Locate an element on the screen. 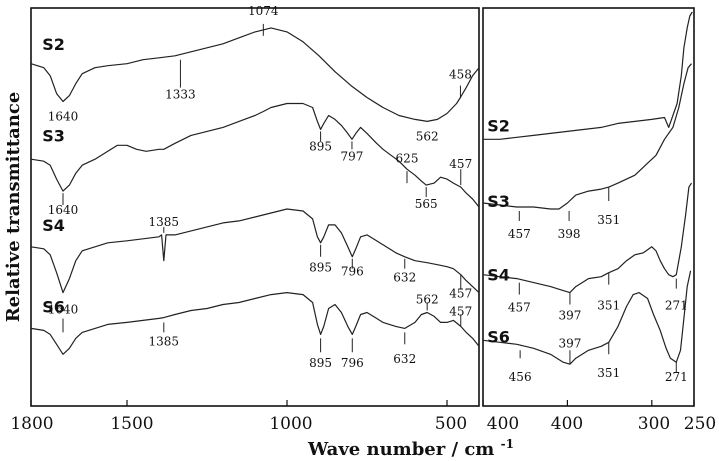  left-sample-label-s3: S3 is located at coordinates (53, 135).